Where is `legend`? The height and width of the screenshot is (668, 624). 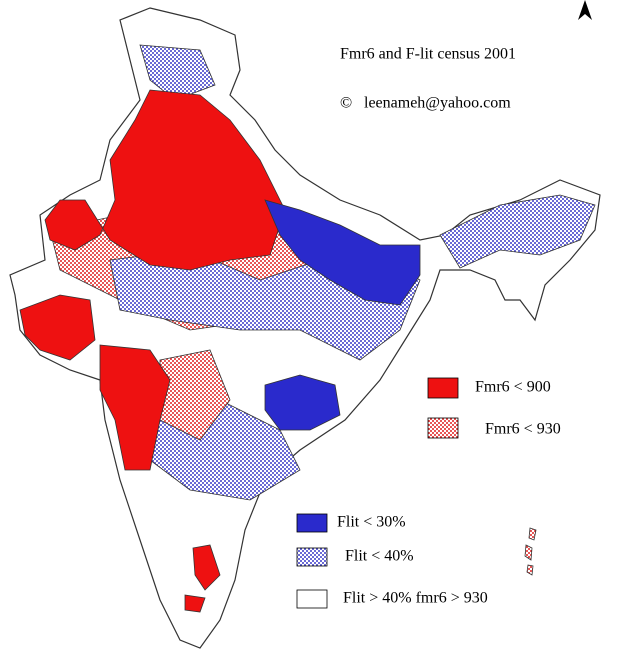 legend is located at coordinates (377, 493).